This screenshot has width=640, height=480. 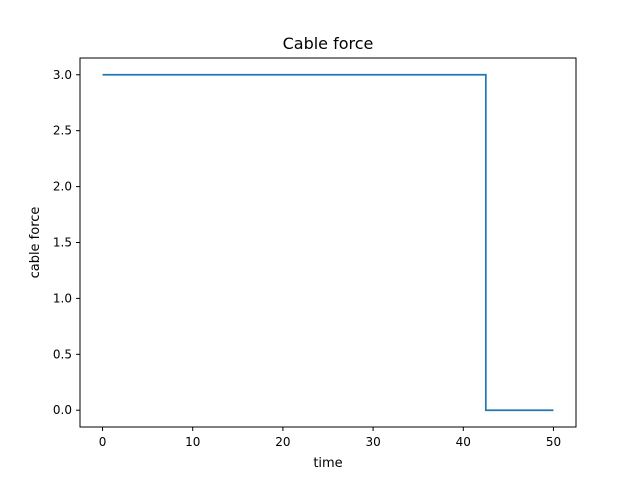 I want to click on x-tick-label: 0, so click(x=103, y=442).